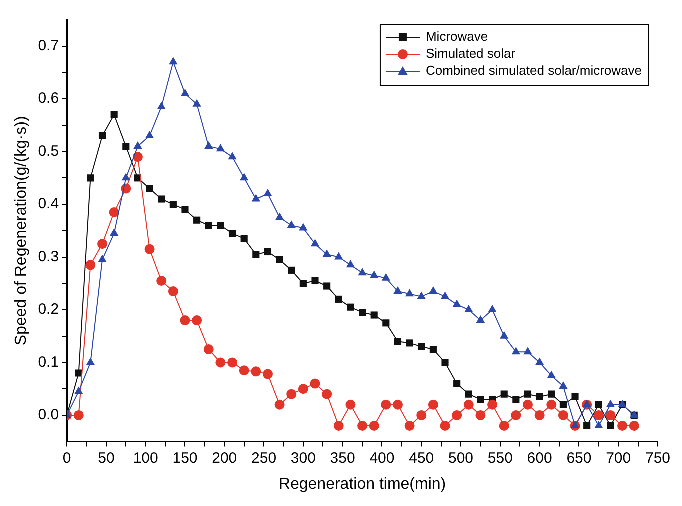 Image resolution: width=682 pixels, height=506 pixels. Describe the element at coordinates (303, 458) in the screenshot. I see `x-tick-label: 300` at that location.